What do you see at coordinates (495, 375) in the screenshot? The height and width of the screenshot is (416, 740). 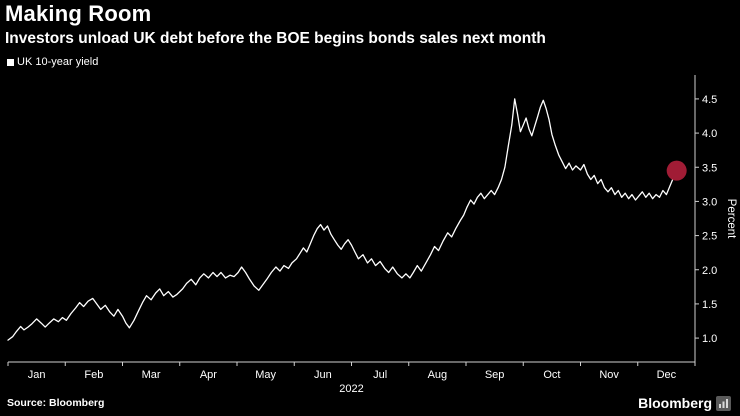 I see `svg-text: Sep` at bounding box center [495, 375].